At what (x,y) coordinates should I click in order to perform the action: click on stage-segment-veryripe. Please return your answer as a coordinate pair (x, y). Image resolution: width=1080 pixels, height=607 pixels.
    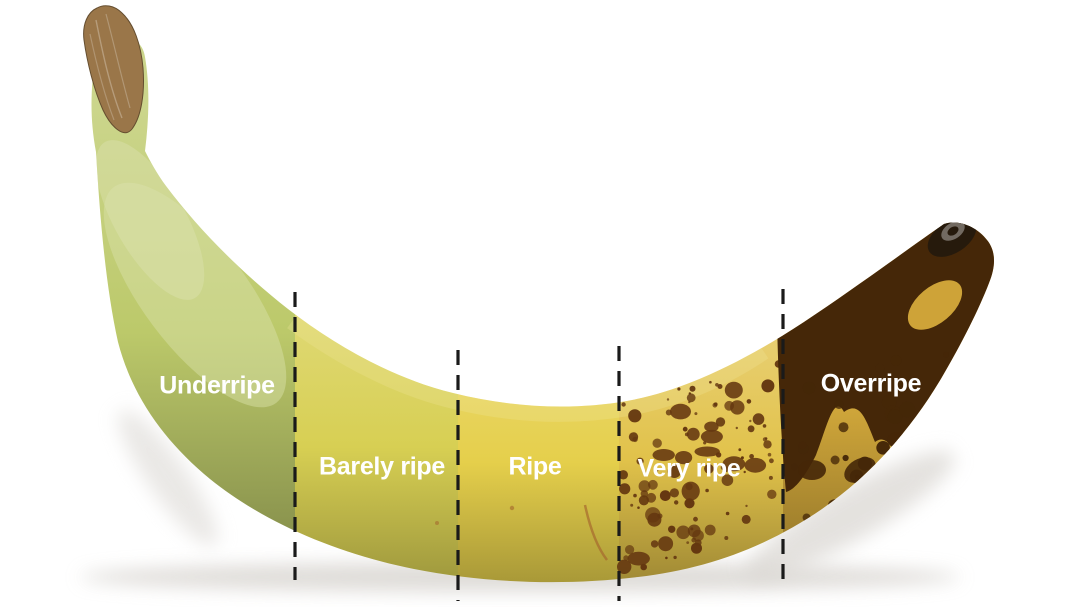
    Looking at the image, I should click on (701, 309).